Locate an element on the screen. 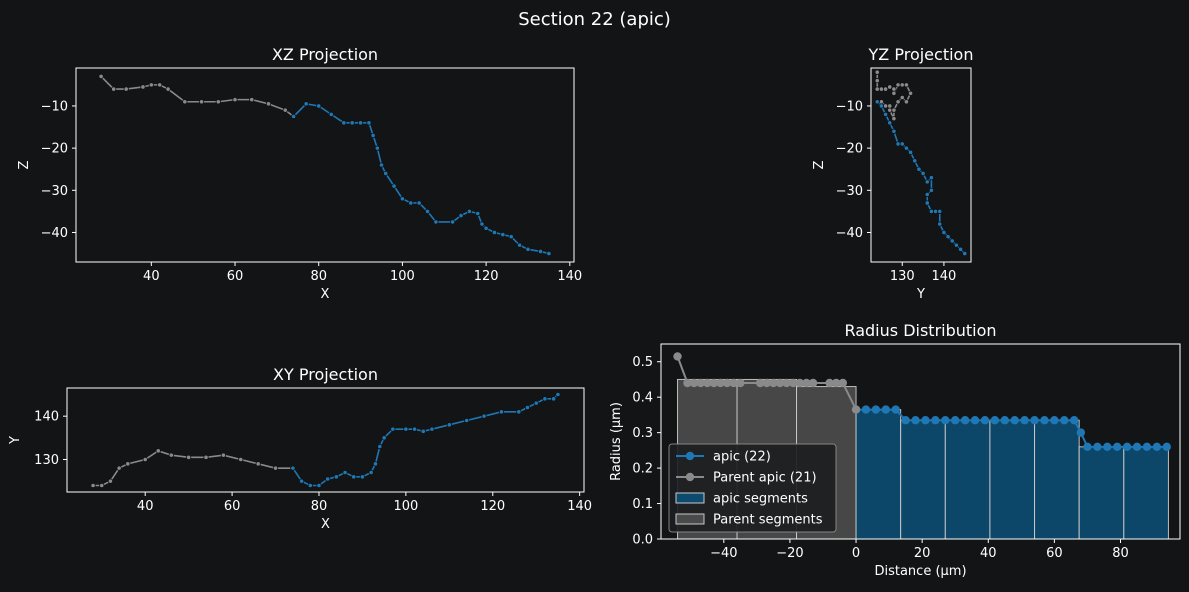 This screenshot has width=1189, height=592. y-tick-label: 0.1 is located at coordinates (642, 504).